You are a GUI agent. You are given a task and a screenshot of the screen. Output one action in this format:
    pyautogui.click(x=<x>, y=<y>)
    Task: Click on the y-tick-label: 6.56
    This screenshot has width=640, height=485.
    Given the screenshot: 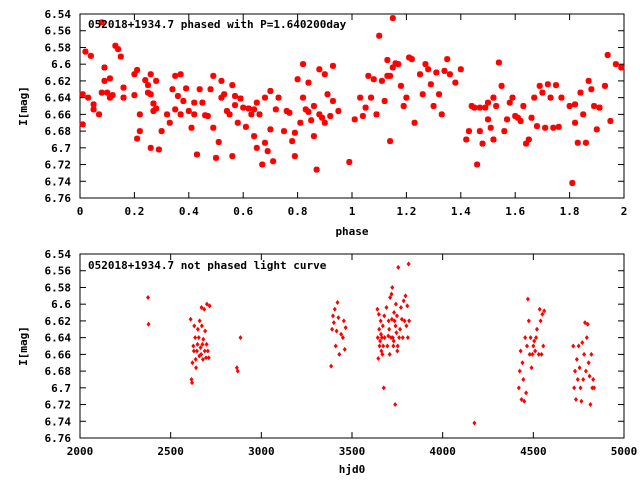 What is the action you would take?
    pyautogui.click(x=58, y=31)
    